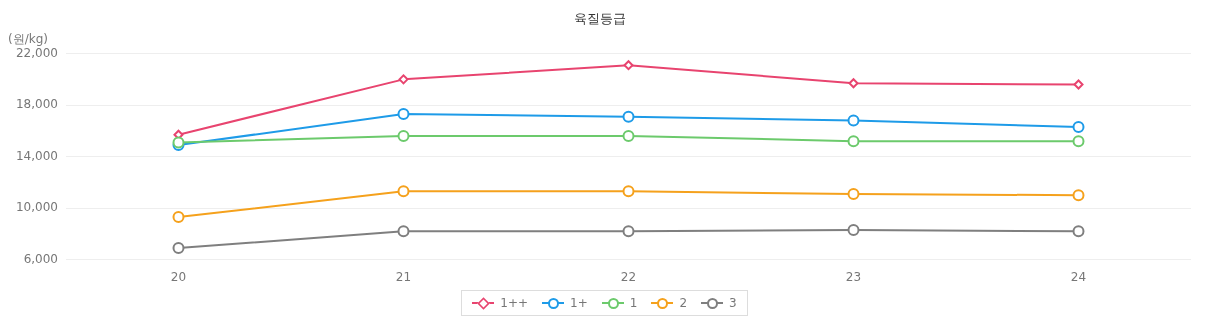 The width and height of the screenshot is (1209, 324). What do you see at coordinates (36, 207) in the screenshot?
I see `y-tick-label: 10,000` at bounding box center [36, 207].